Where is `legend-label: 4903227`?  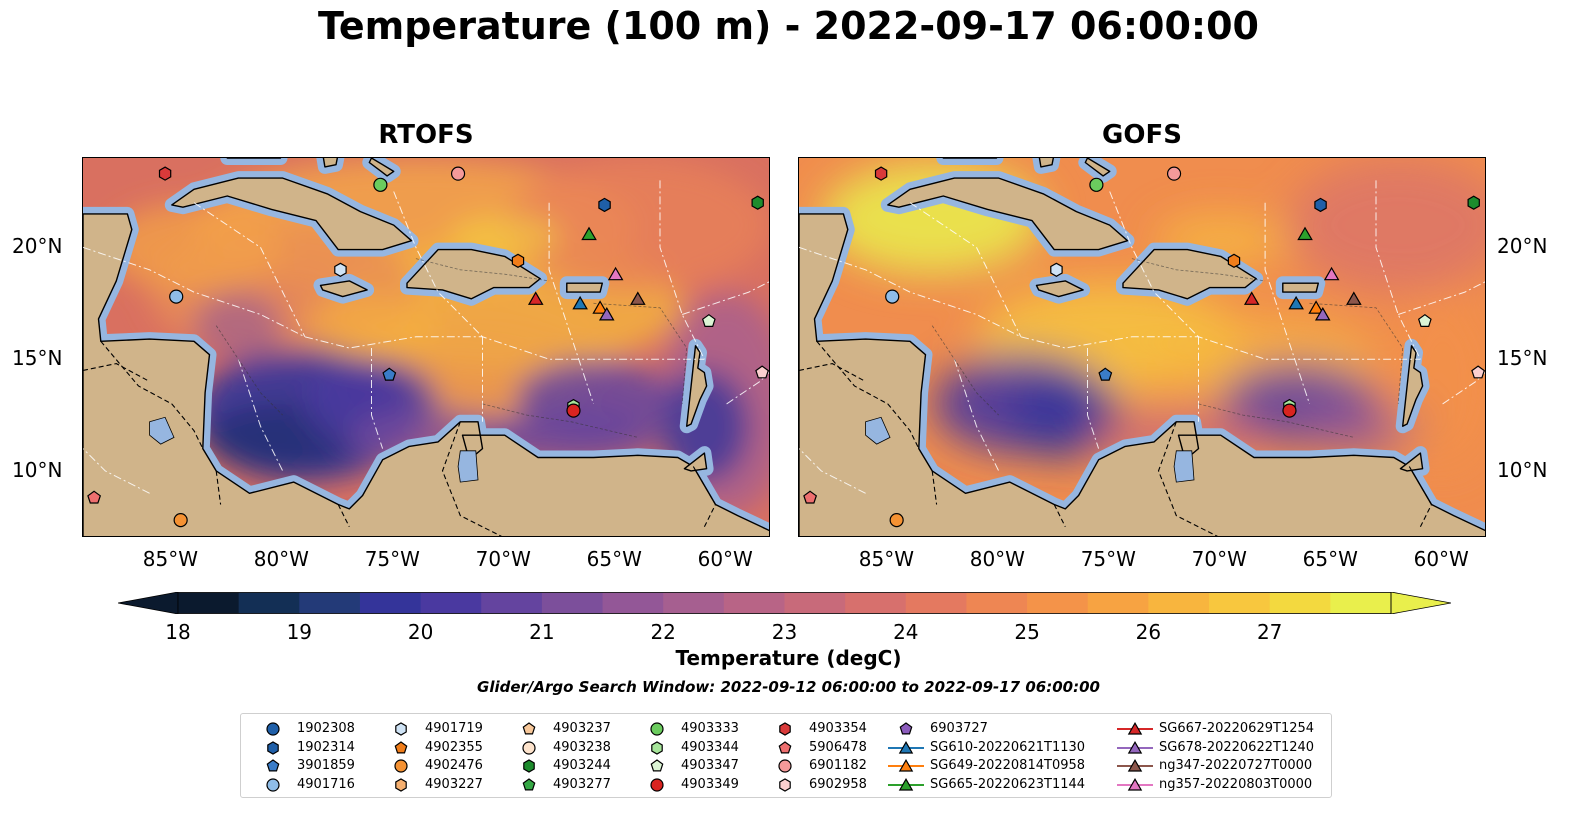 legend-label: 4903227 is located at coordinates (454, 784).